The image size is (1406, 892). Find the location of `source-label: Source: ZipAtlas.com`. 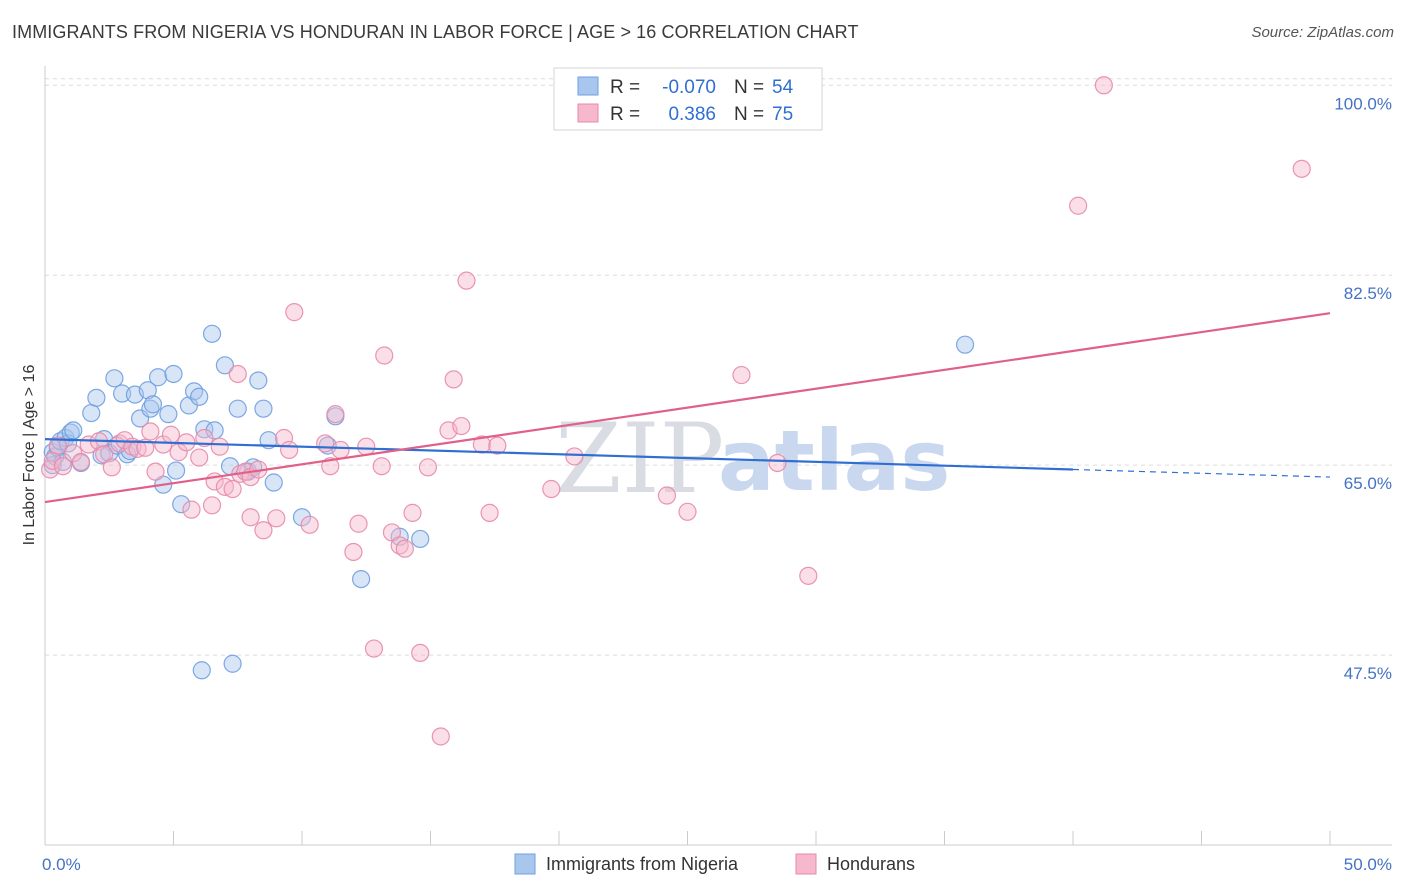

source-label: Source: ZipAtlas.com is located at coordinates (1322, 32).